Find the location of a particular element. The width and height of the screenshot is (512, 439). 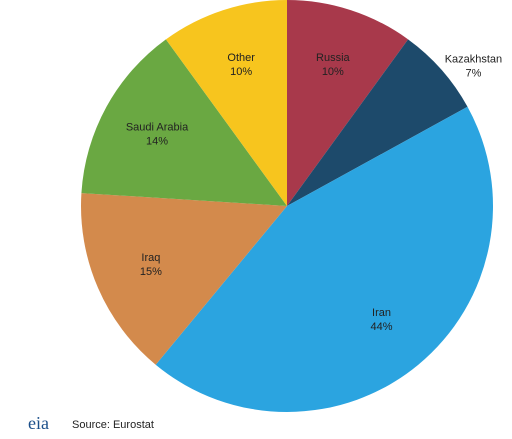

slice-label: Iraq is located at coordinates (150, 258).